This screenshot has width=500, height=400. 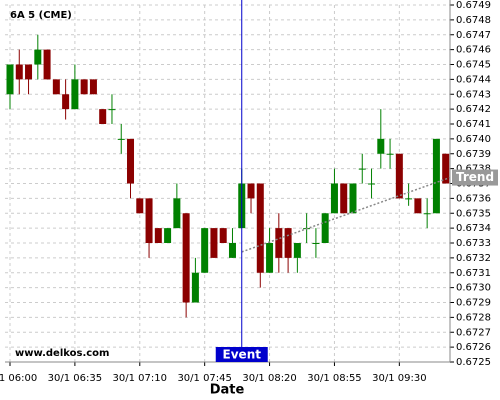 I want to click on x-tick-label: 30/1 08:20, so click(x=269, y=378).